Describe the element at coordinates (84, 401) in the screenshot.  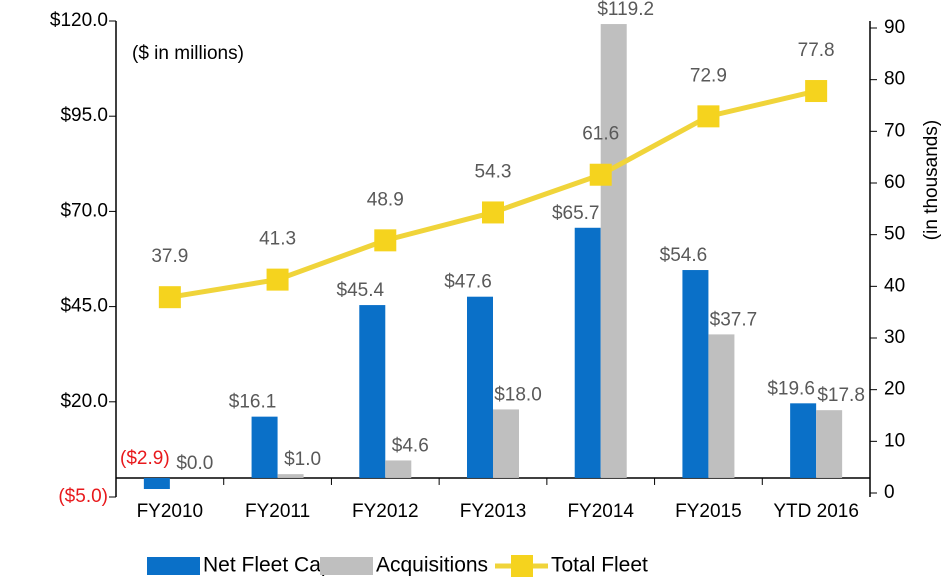
I see `y-tick-label: $20.0` at that location.